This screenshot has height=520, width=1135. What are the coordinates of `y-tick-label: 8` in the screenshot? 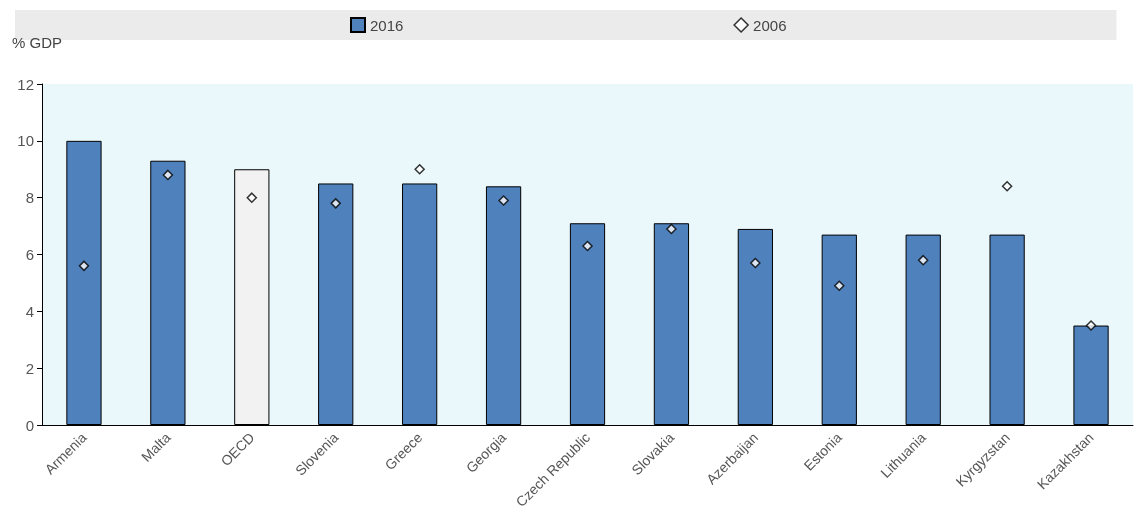 It's located at (29, 198).